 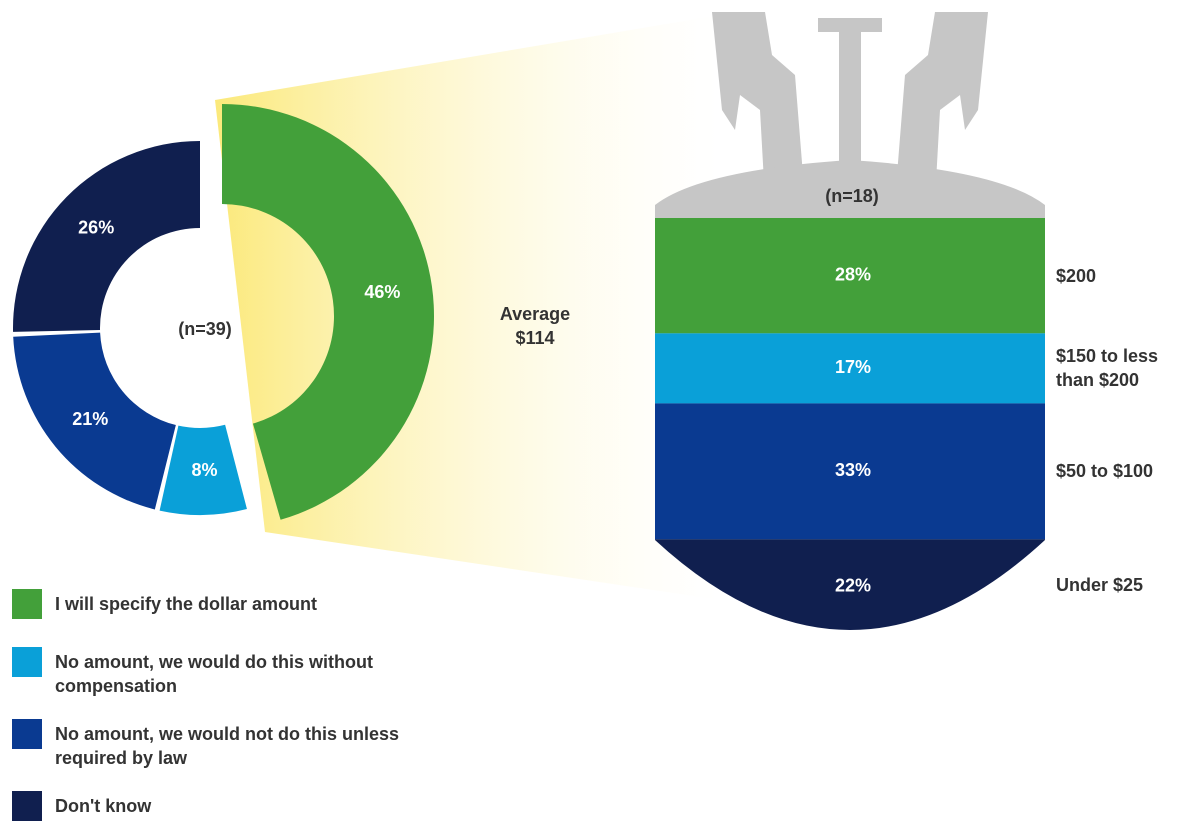 What do you see at coordinates (535, 326) in the screenshot?
I see `annotation: Average $114` at bounding box center [535, 326].